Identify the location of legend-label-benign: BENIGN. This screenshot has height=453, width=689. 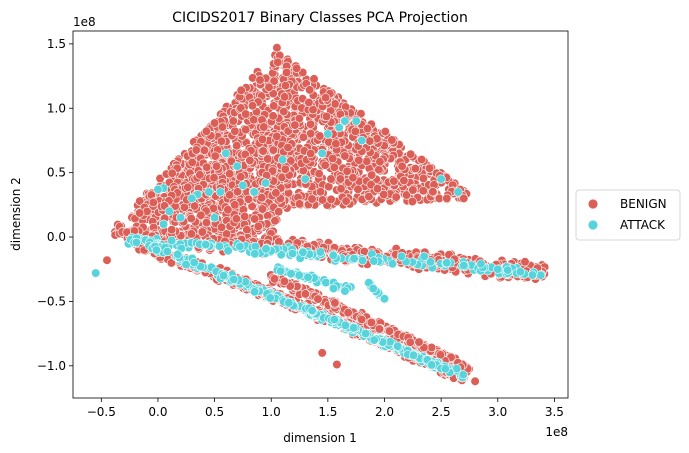
(643, 204).